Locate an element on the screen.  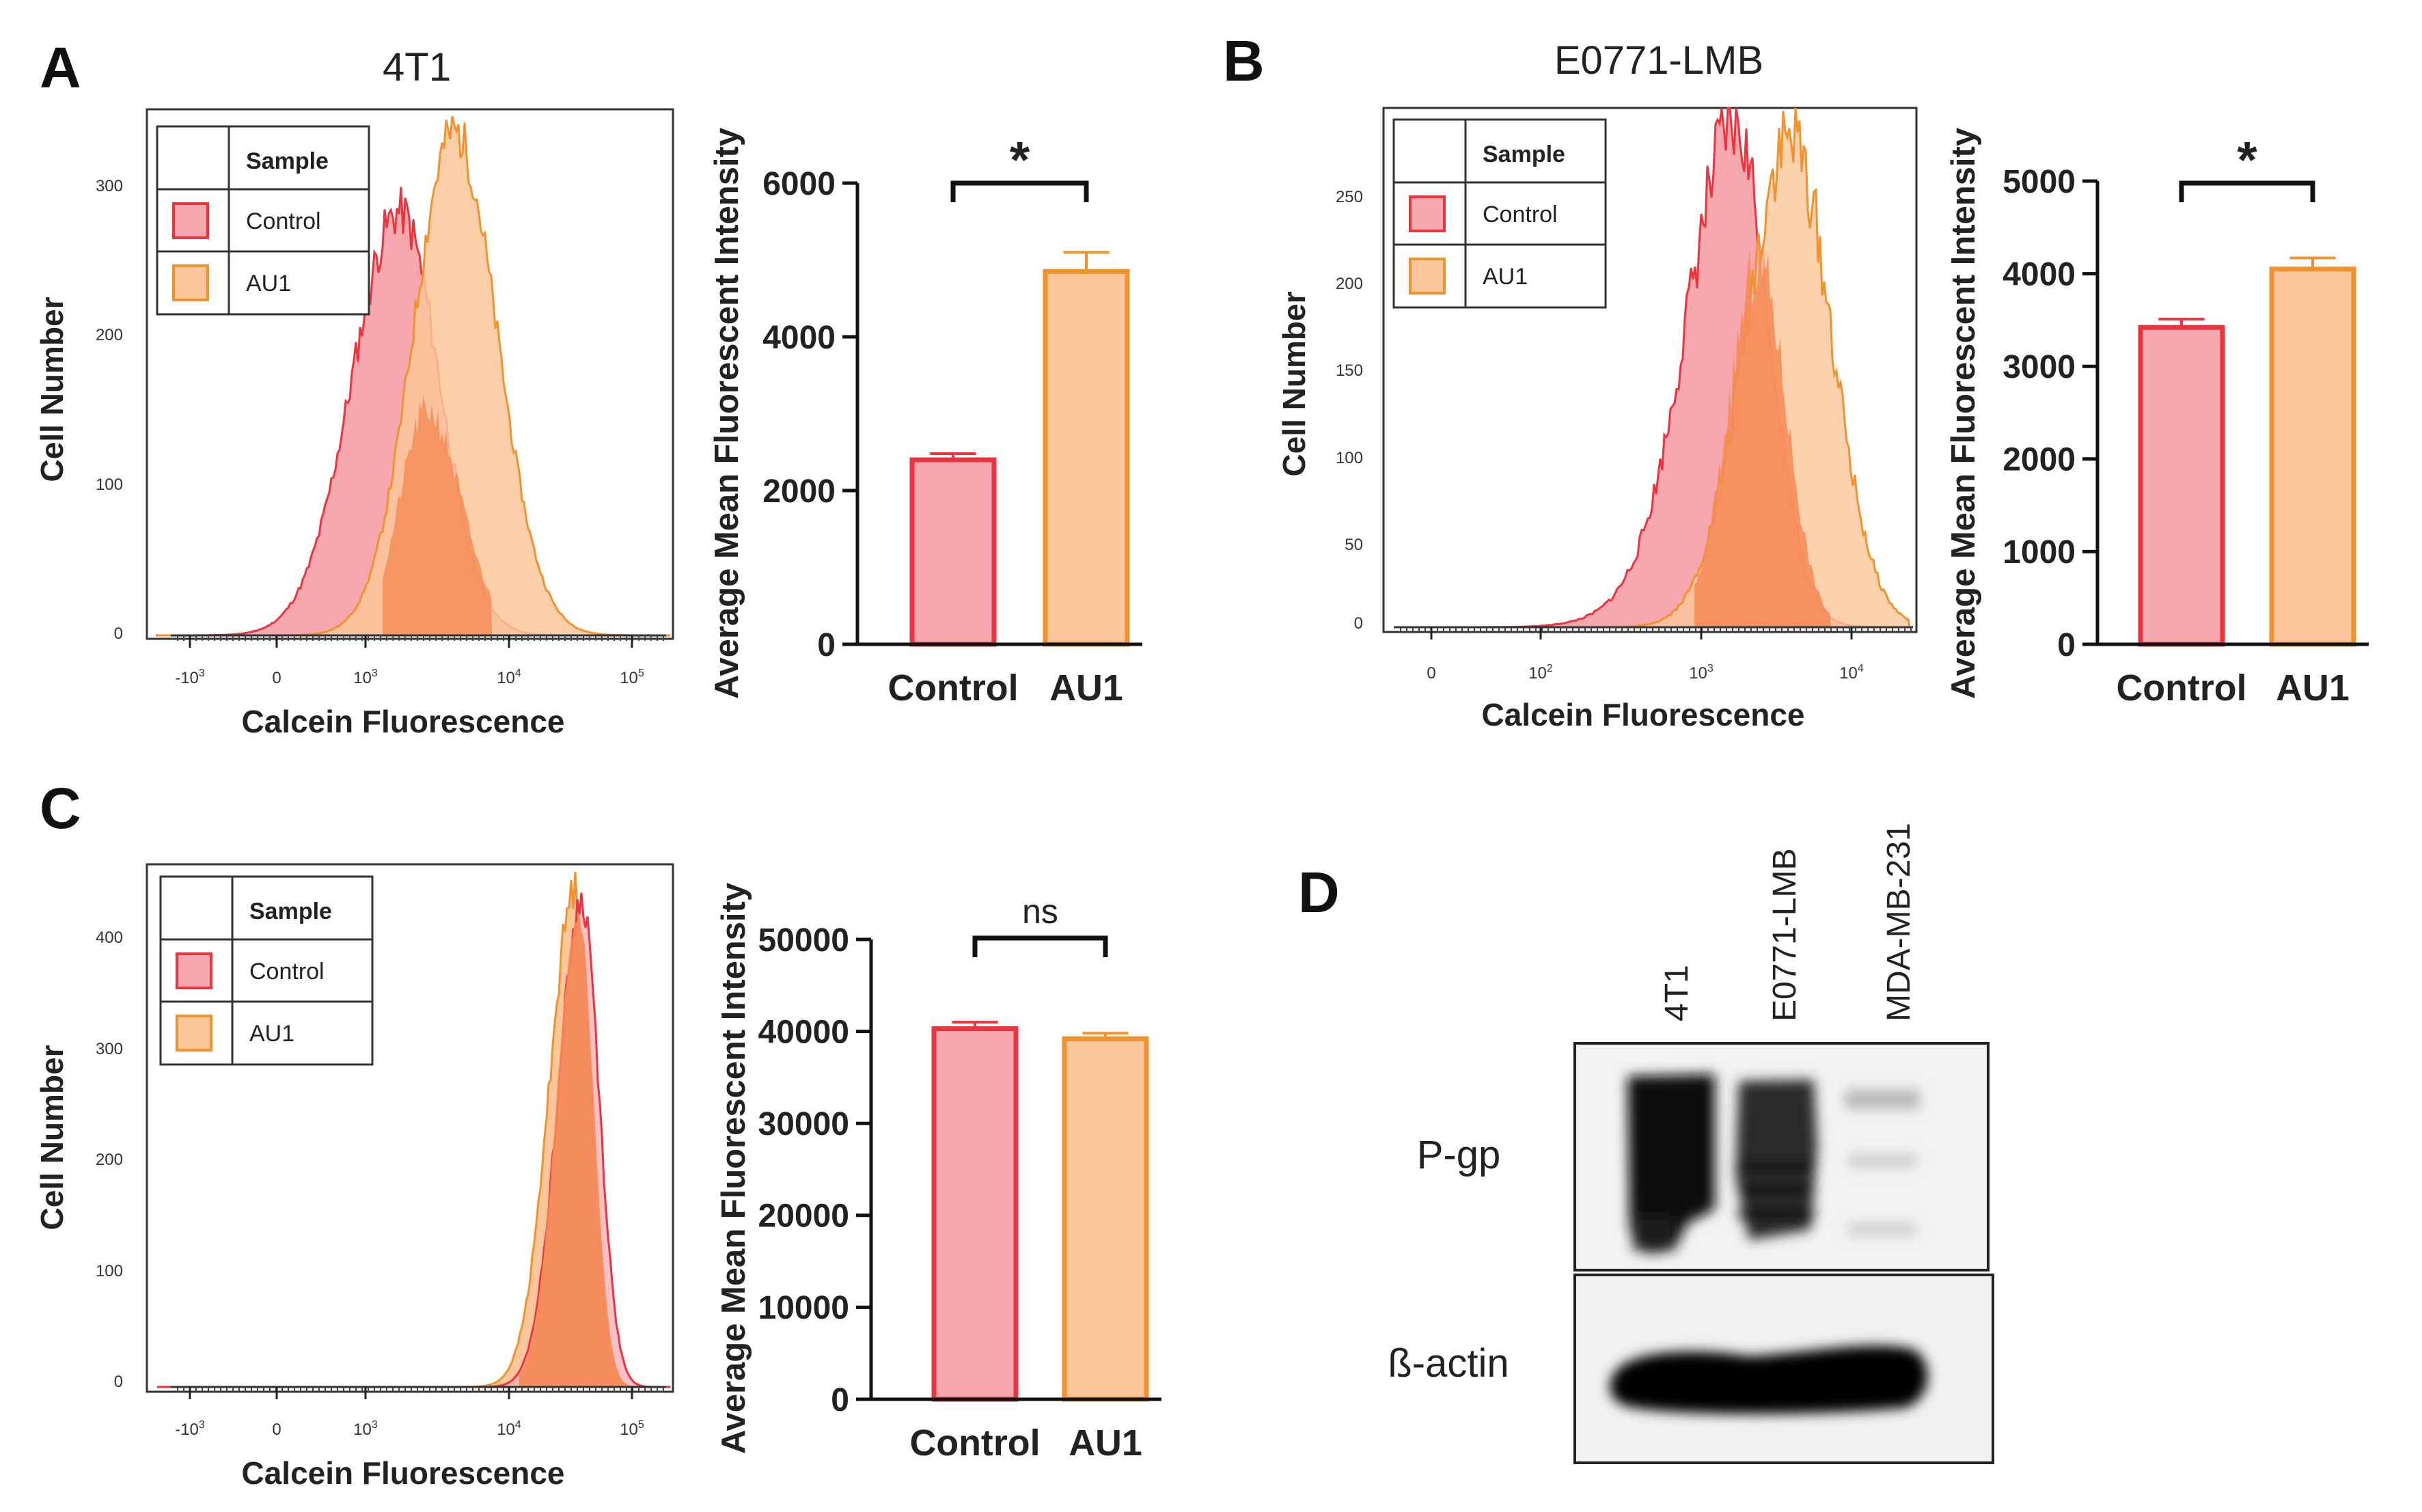
bar-chart-b-ytick-label-5: 5000 is located at coordinates (2040, 182).